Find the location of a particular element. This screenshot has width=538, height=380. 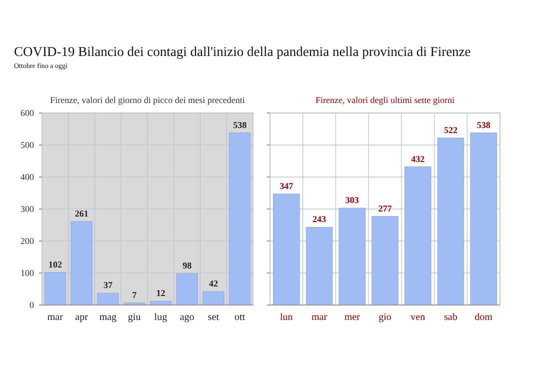

data-label: 42 is located at coordinates (213, 283).